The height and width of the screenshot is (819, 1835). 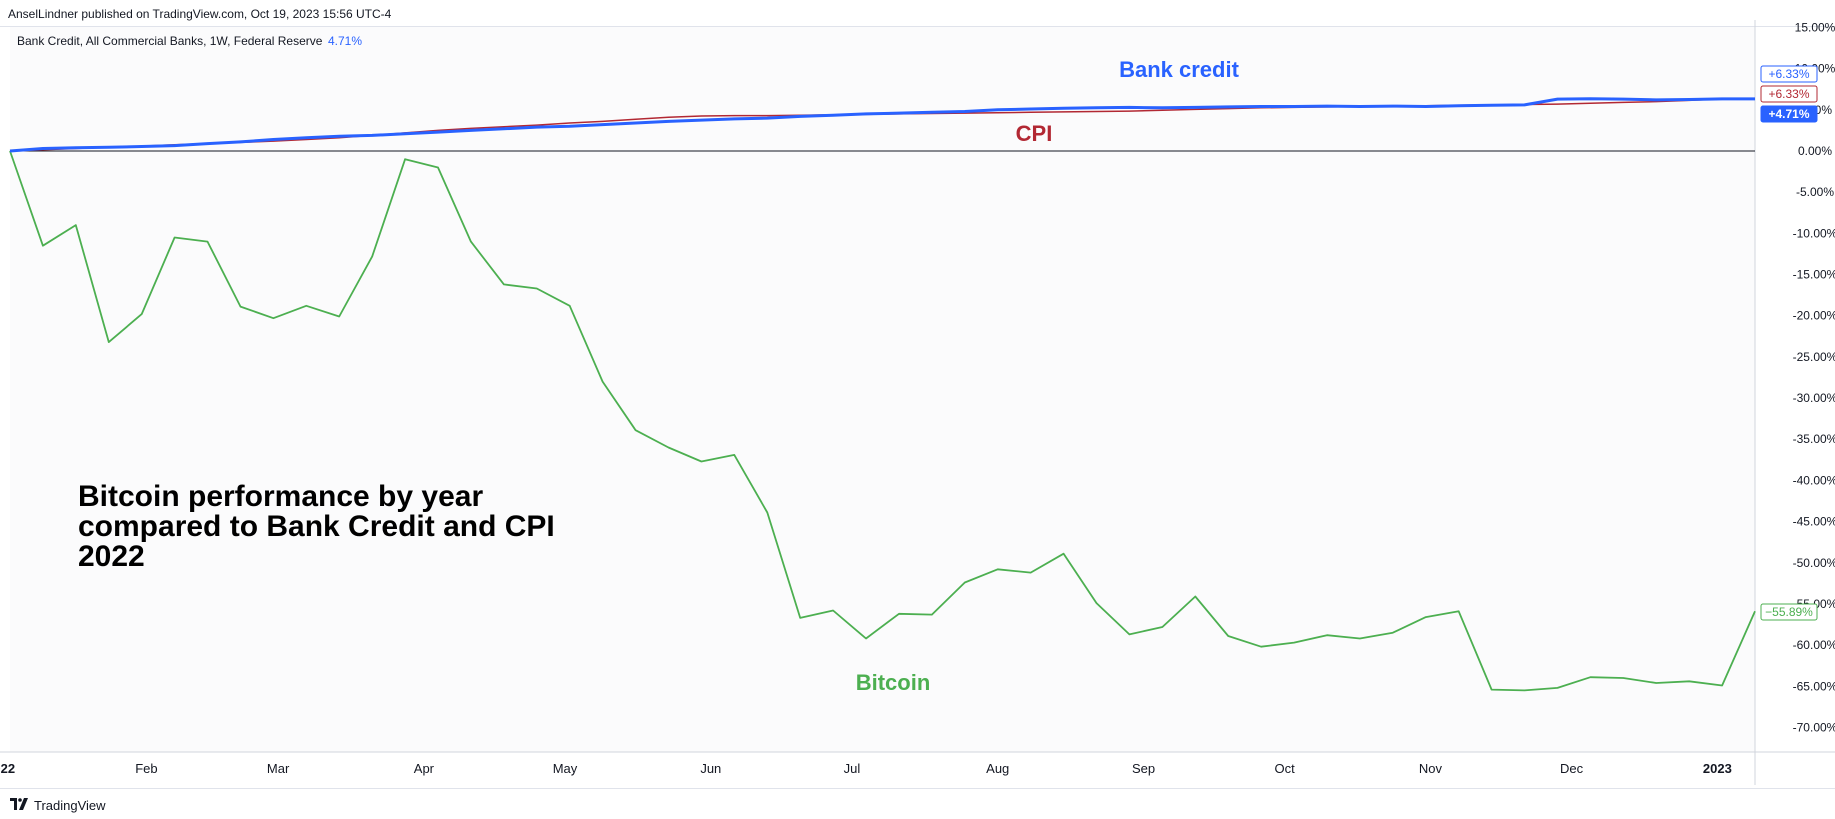 What do you see at coordinates (882, 125) in the screenshot?
I see `bank-credit-series-line` at bounding box center [882, 125].